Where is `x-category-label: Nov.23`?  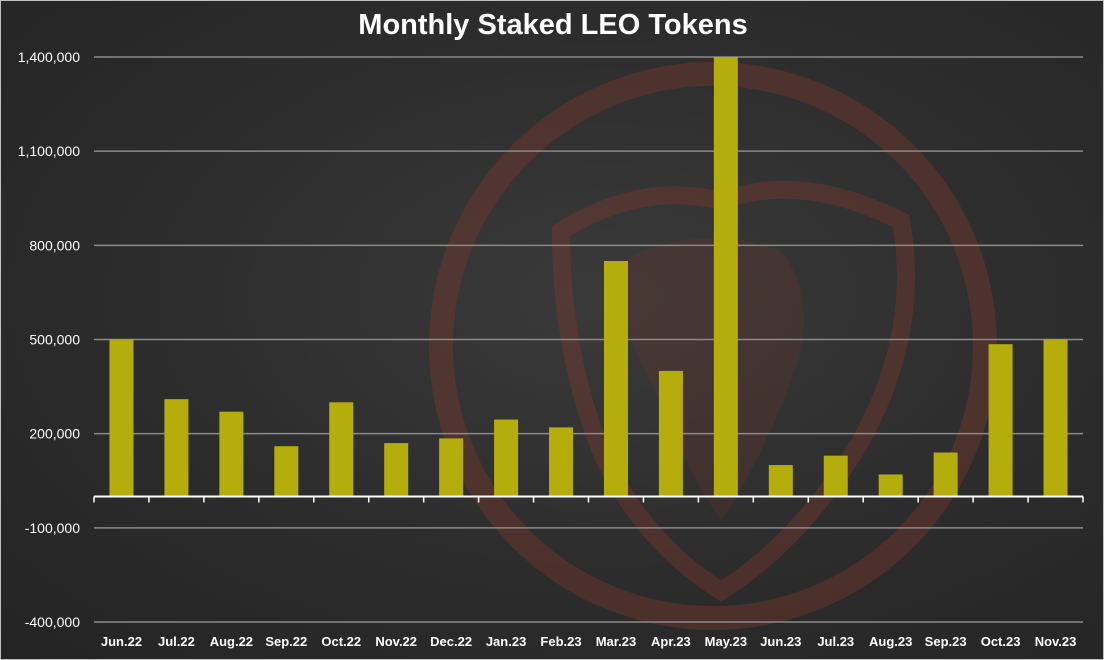 x-category-label: Nov.23 is located at coordinates (1056, 641).